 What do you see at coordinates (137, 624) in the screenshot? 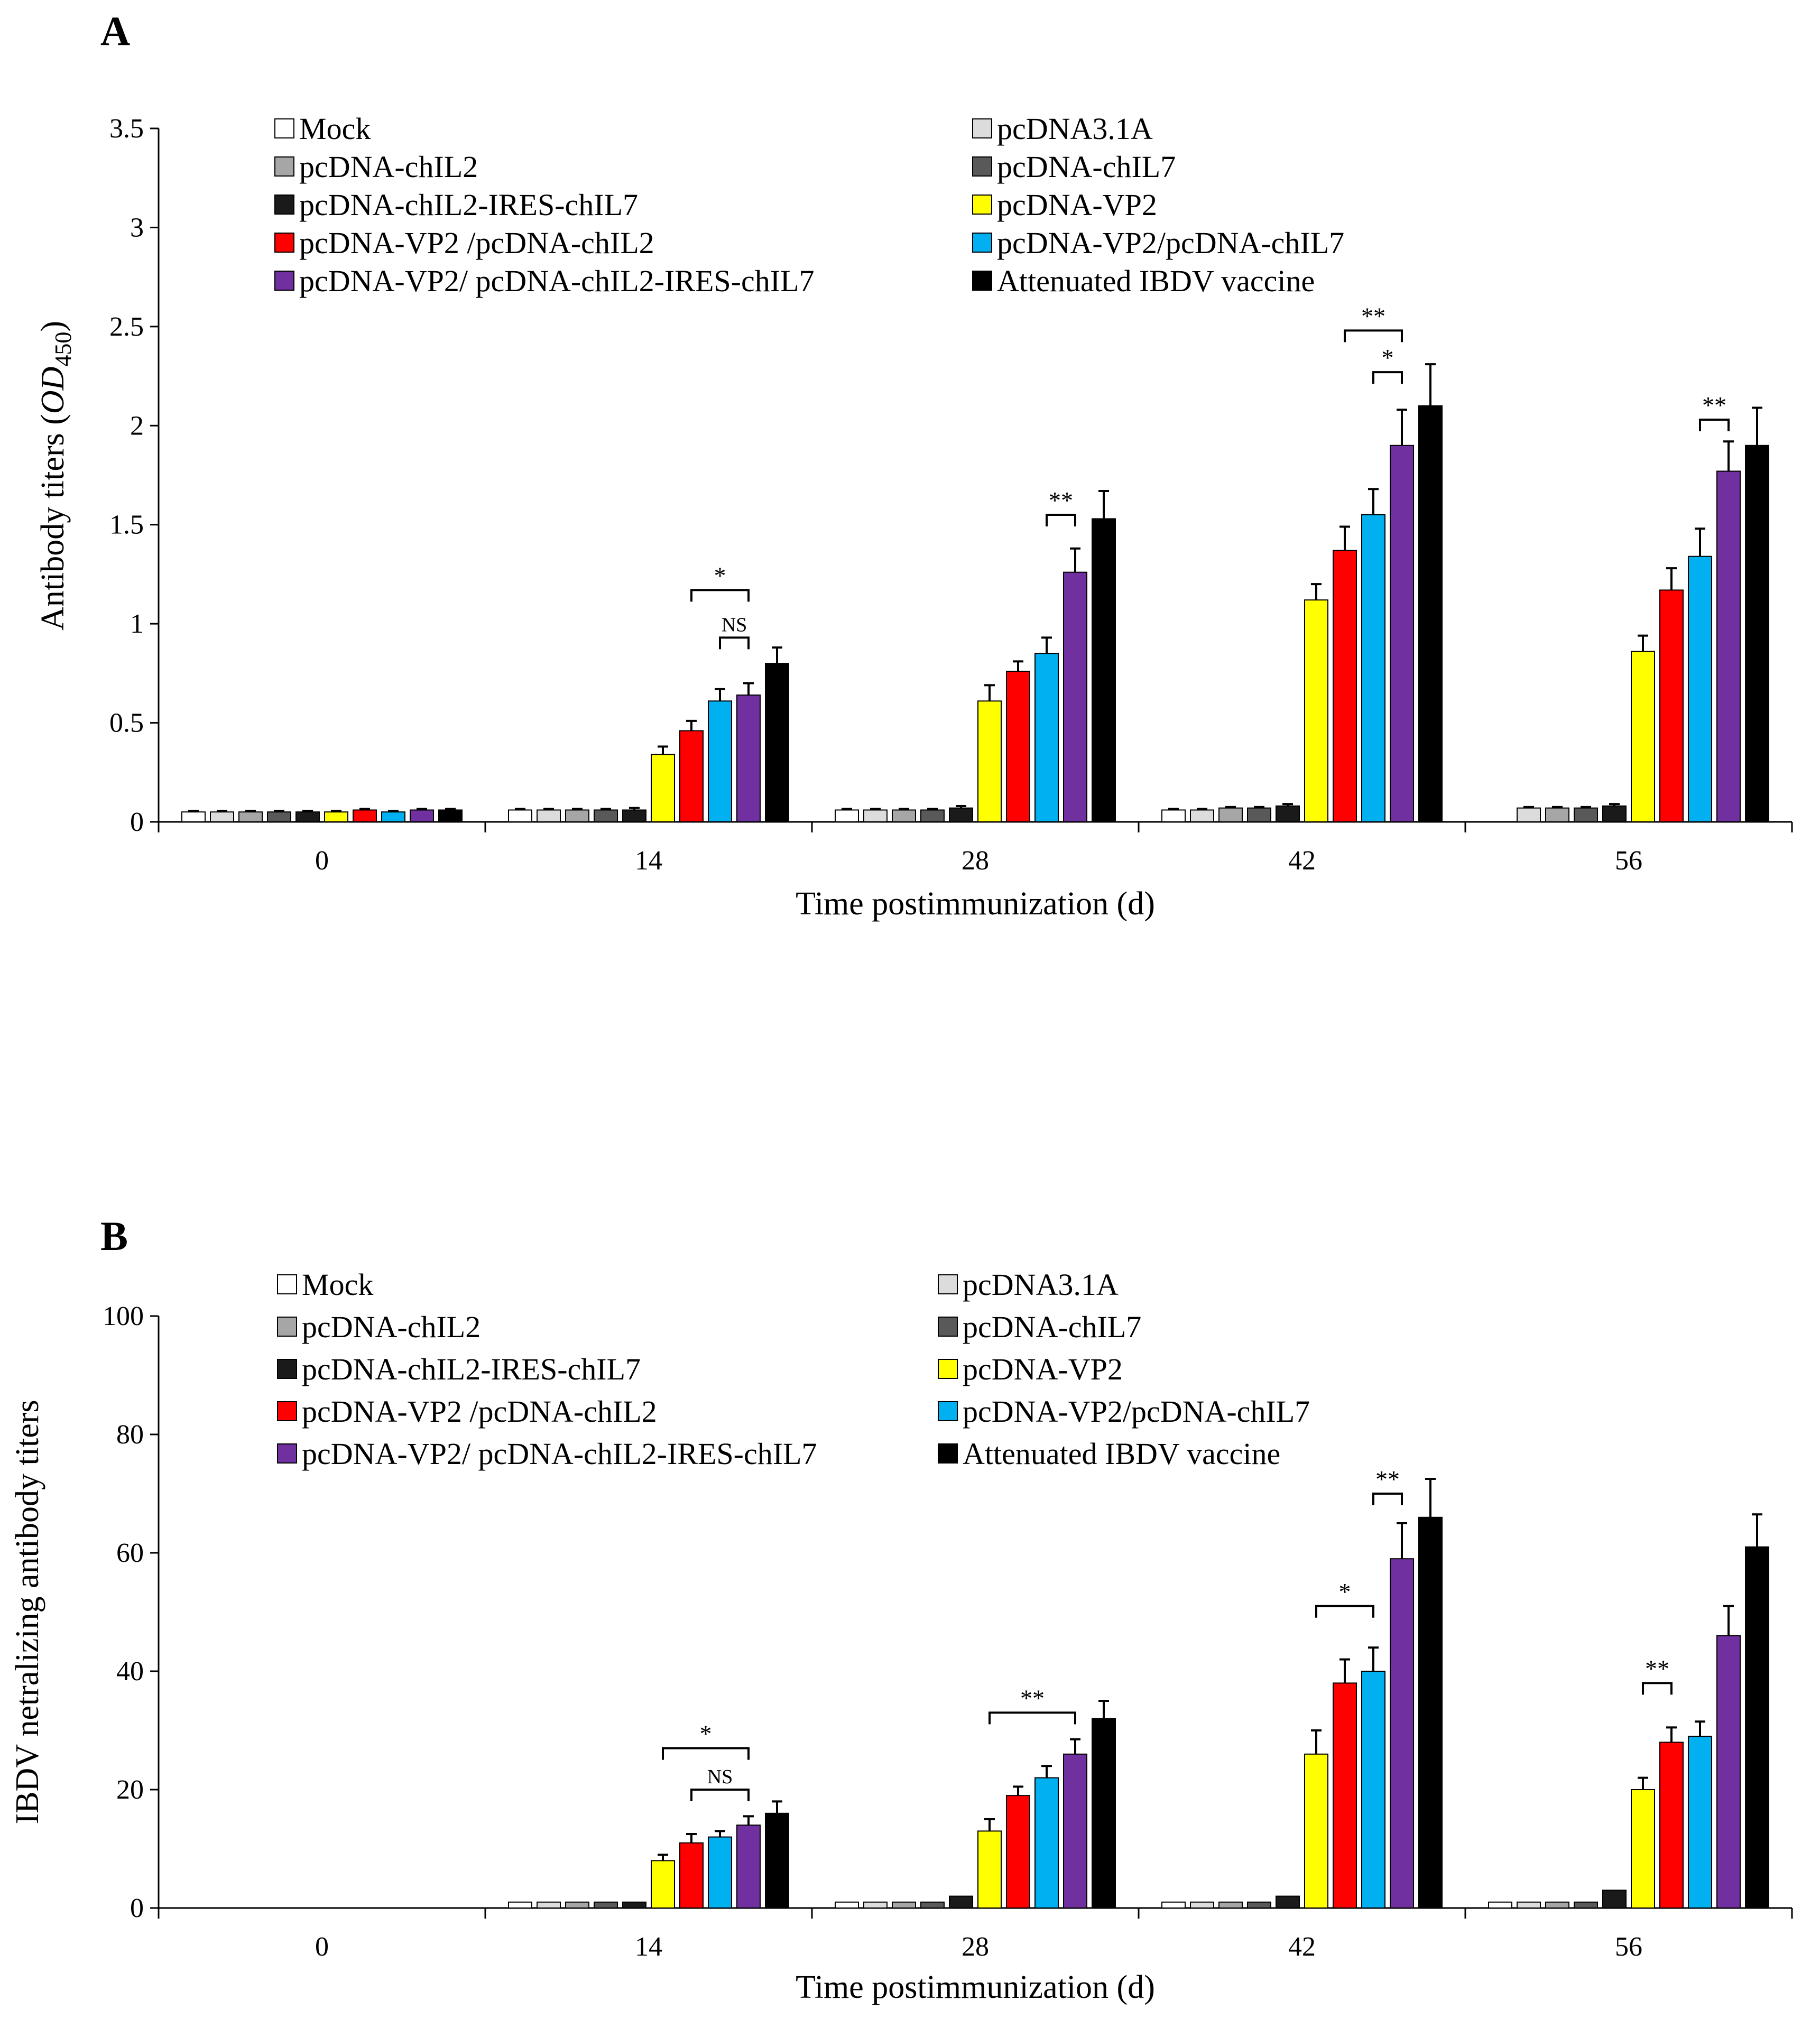
I see `y-tick-label: 1` at bounding box center [137, 624].